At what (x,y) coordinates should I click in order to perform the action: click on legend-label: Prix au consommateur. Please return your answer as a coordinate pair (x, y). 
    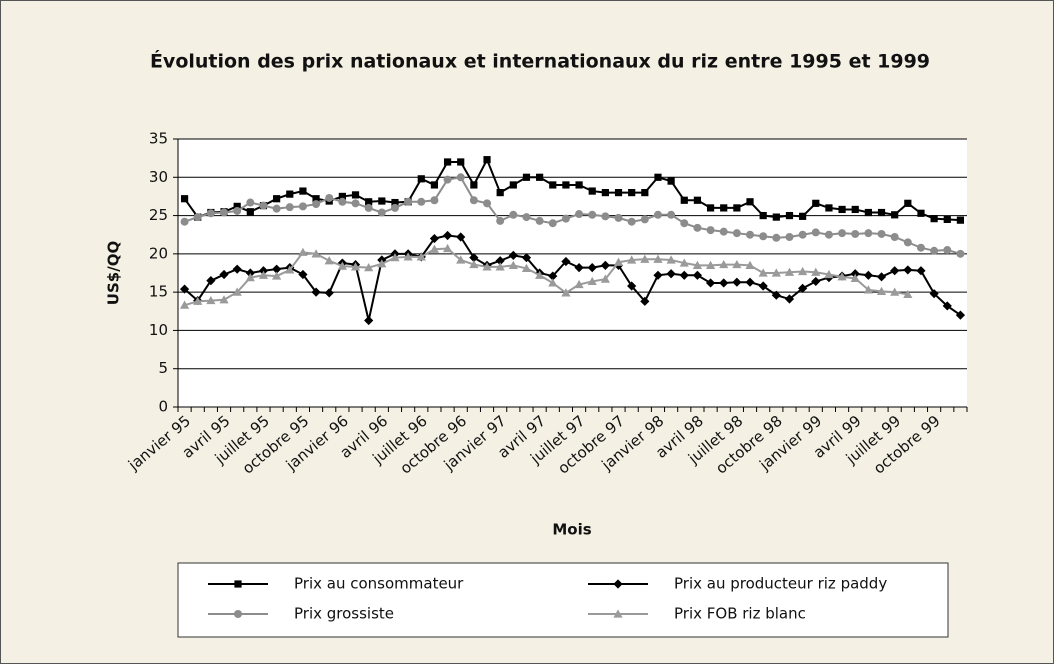
    Looking at the image, I should click on (379, 584).